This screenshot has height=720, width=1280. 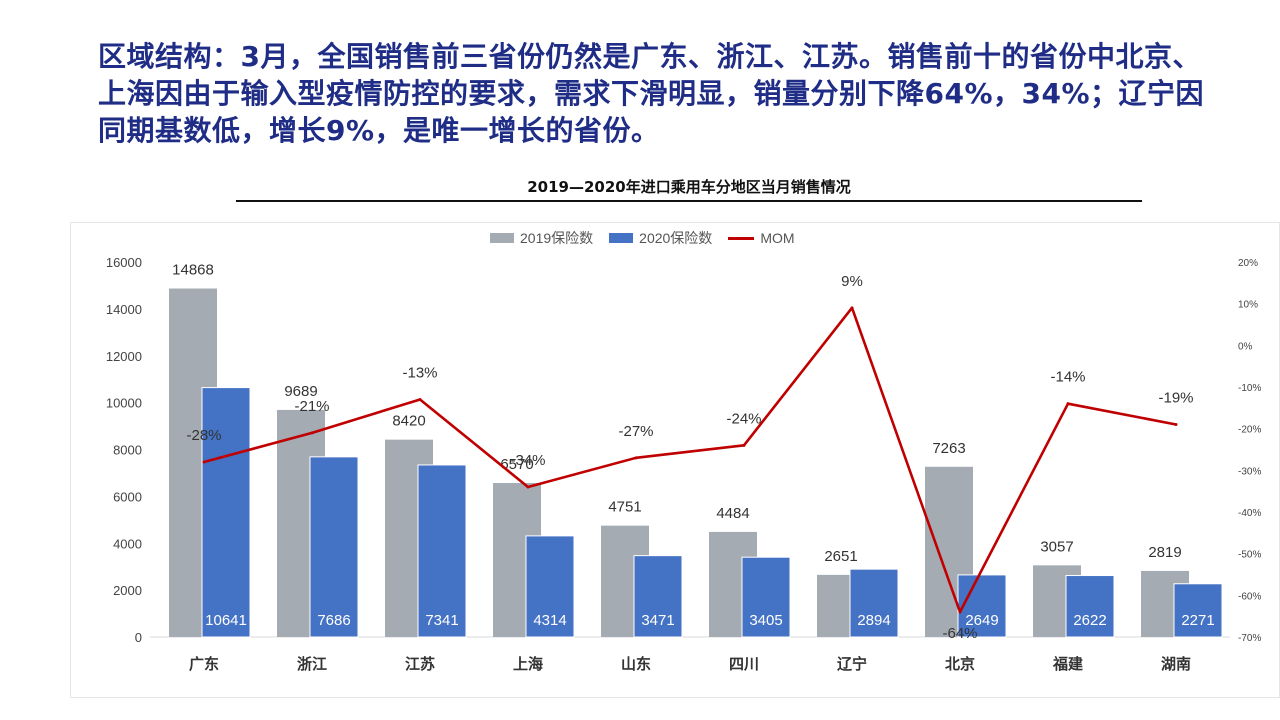 I want to click on y-left-tick-label: 2000, so click(x=127, y=590).